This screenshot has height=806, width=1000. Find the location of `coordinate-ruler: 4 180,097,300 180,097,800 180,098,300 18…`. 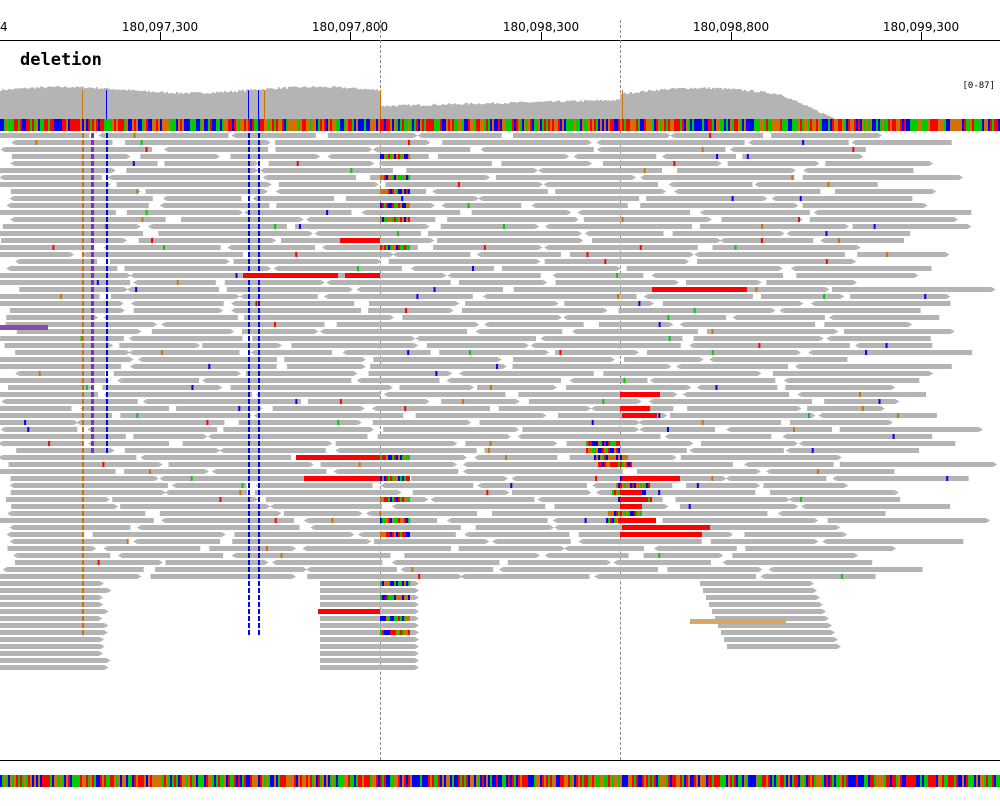

coordinate-ruler: 4 180,097,300 180,097,800 180,098,300 18… is located at coordinates (500, 20).